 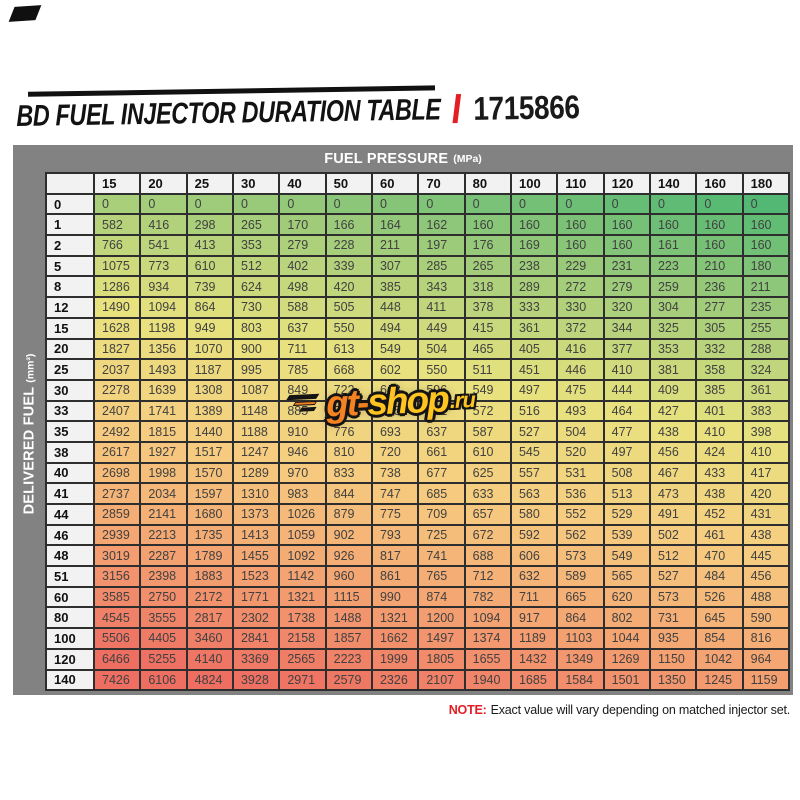 I want to click on cell-r140-c30: 3928, so click(x=256, y=680).